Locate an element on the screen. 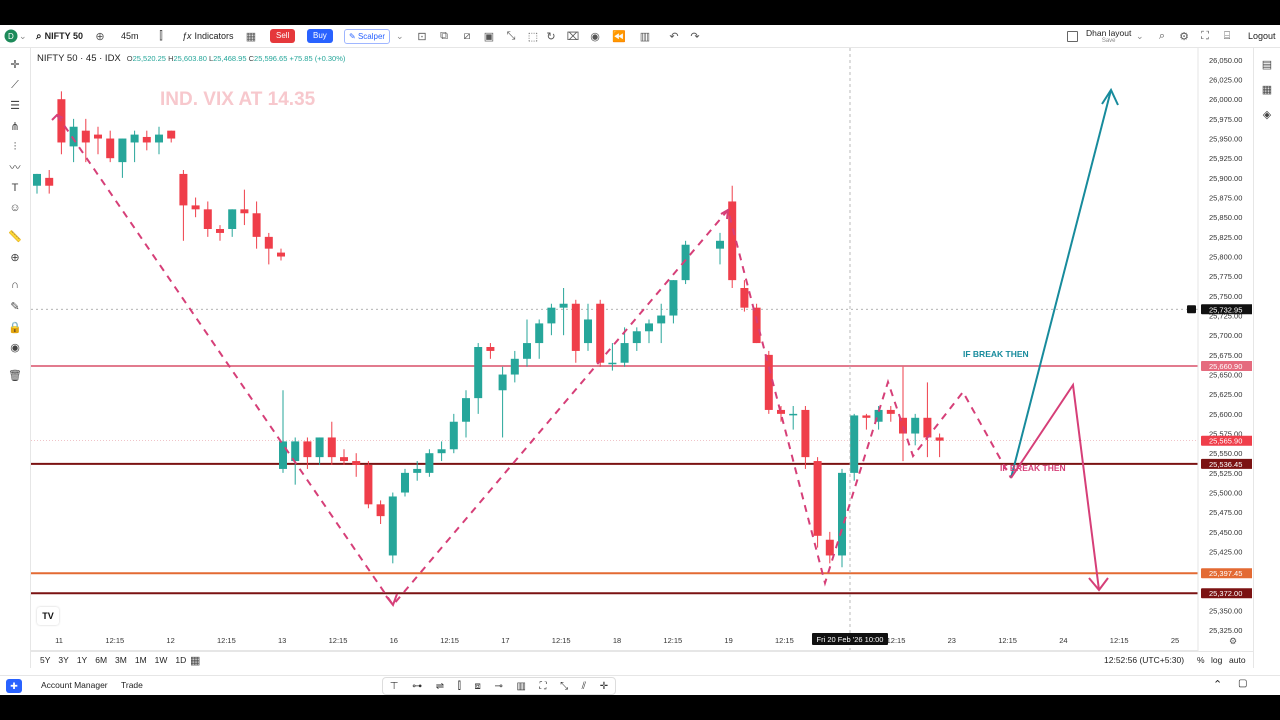 This screenshot has width=1280, height=720. layers-icon: ◈ is located at coordinates (1267, 114).